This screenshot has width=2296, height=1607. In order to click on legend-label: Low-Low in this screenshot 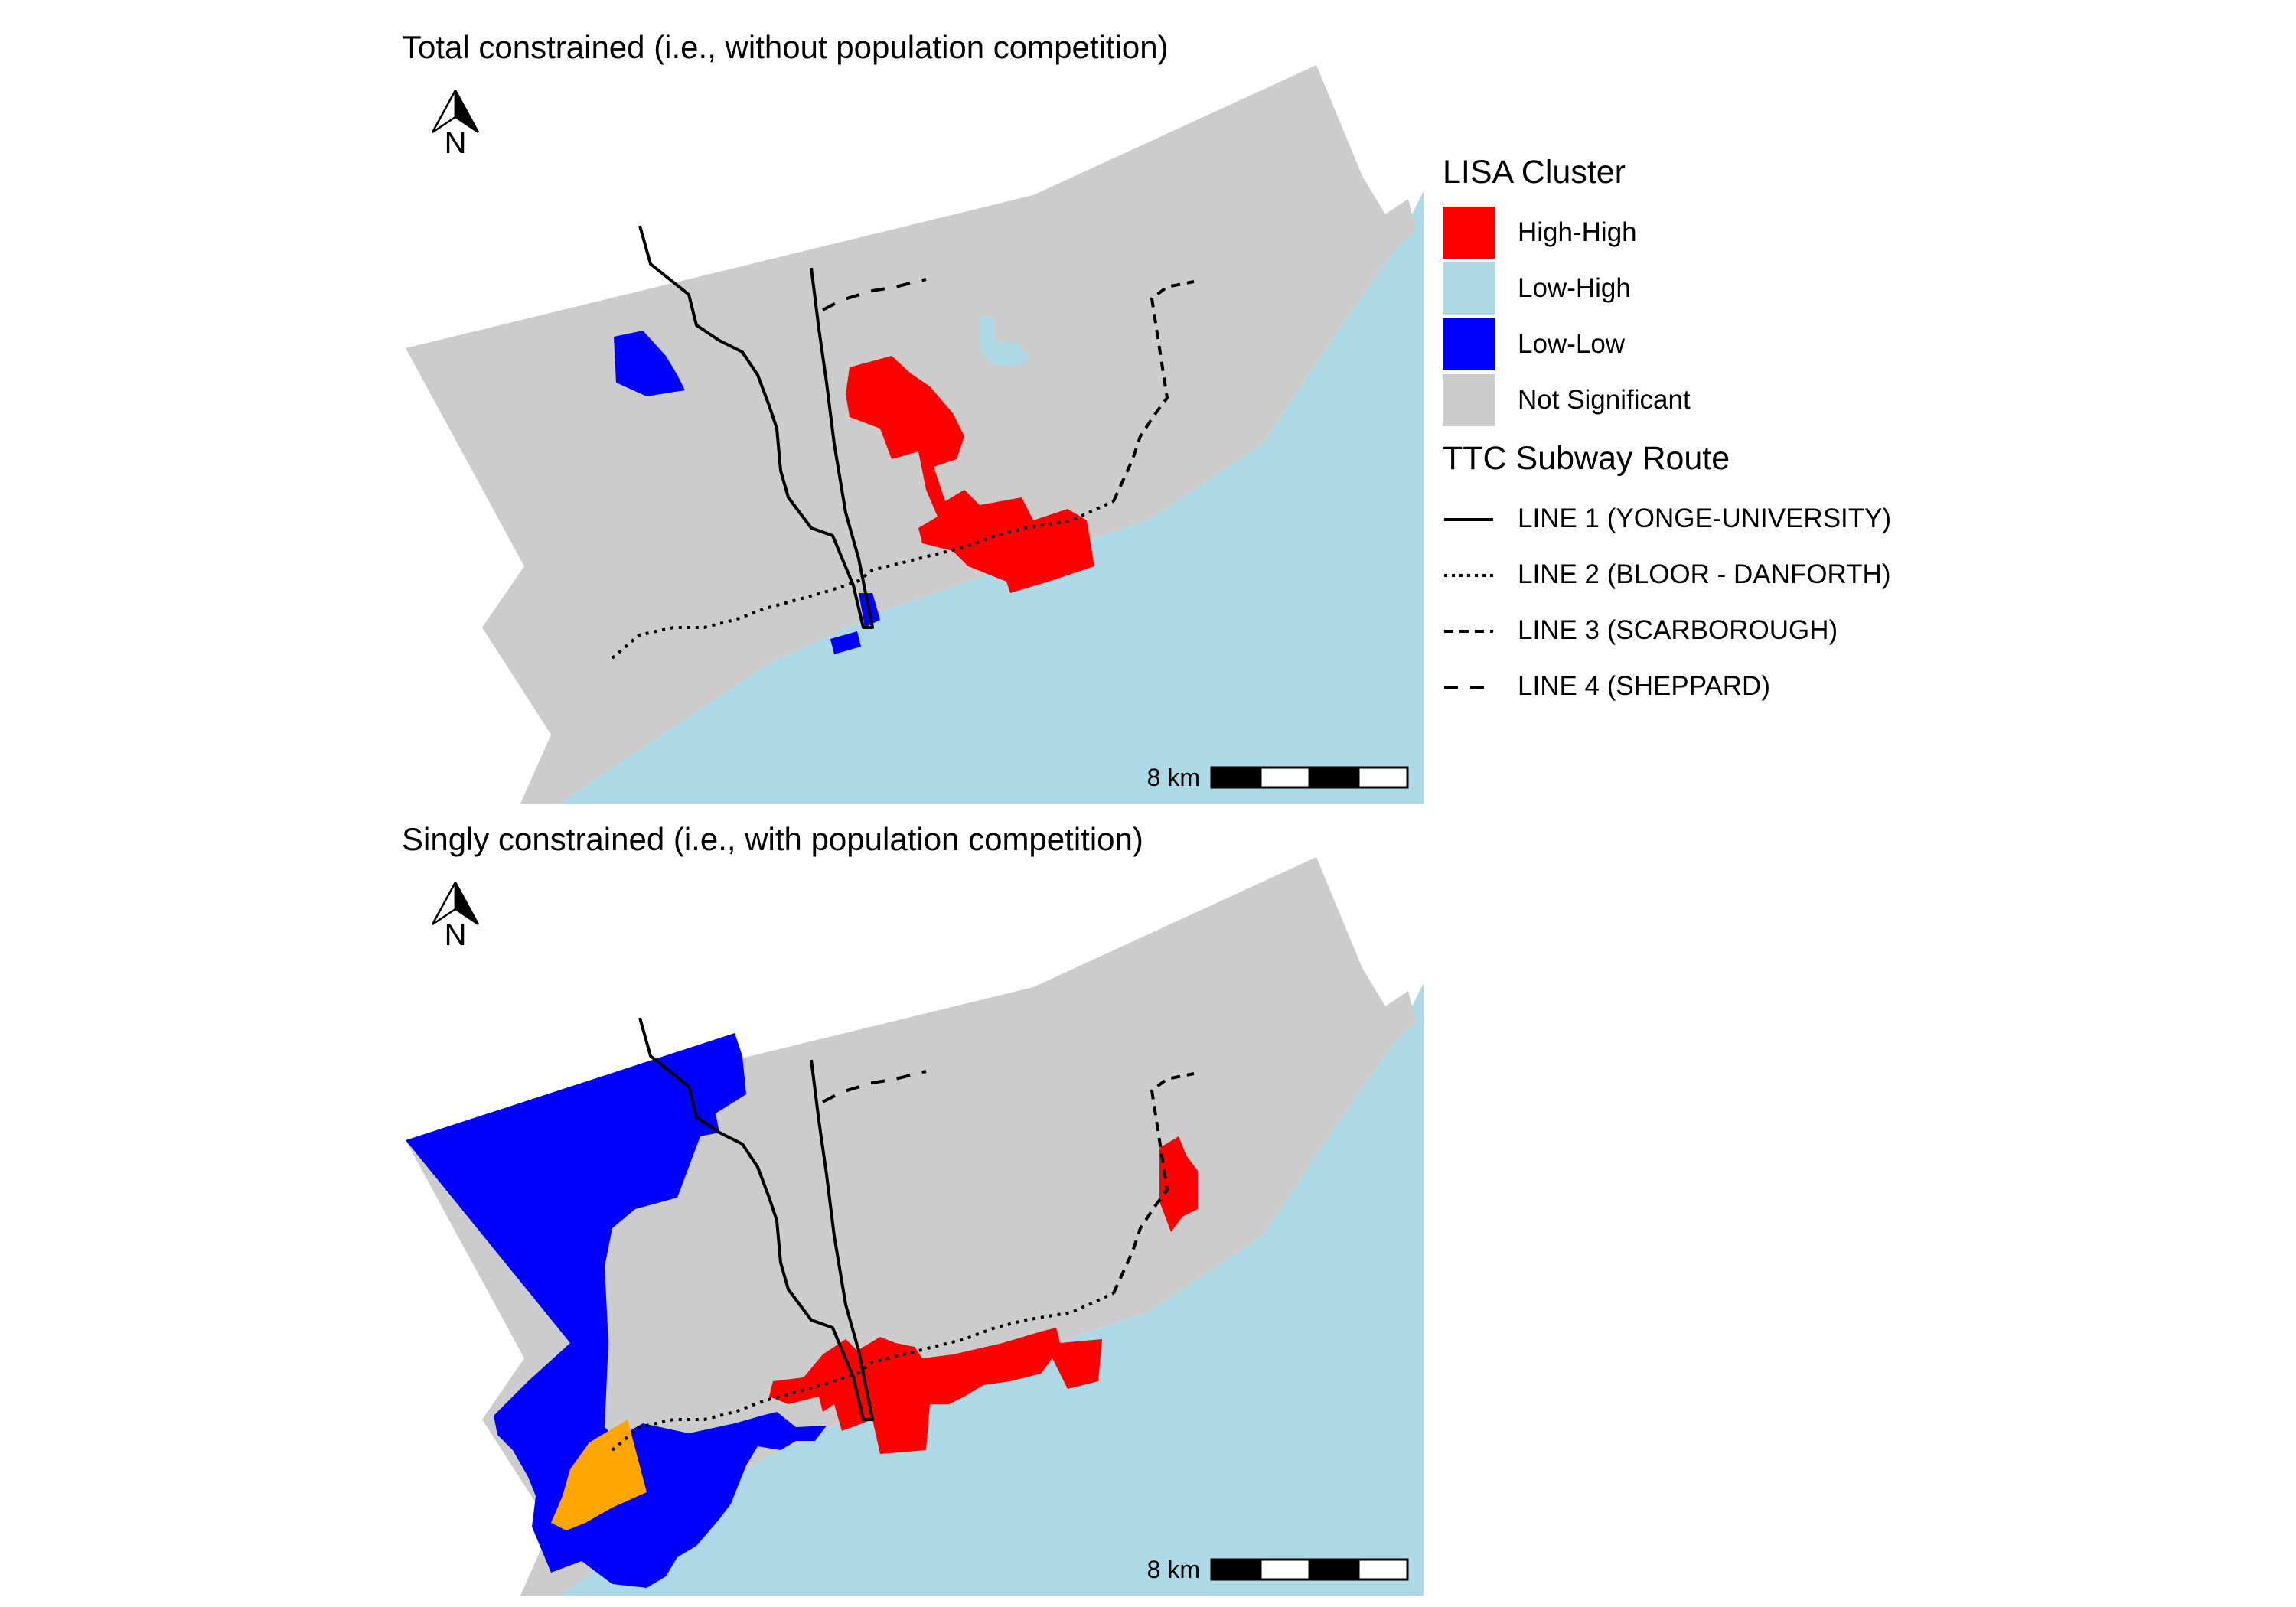, I will do `click(1572, 344)`.